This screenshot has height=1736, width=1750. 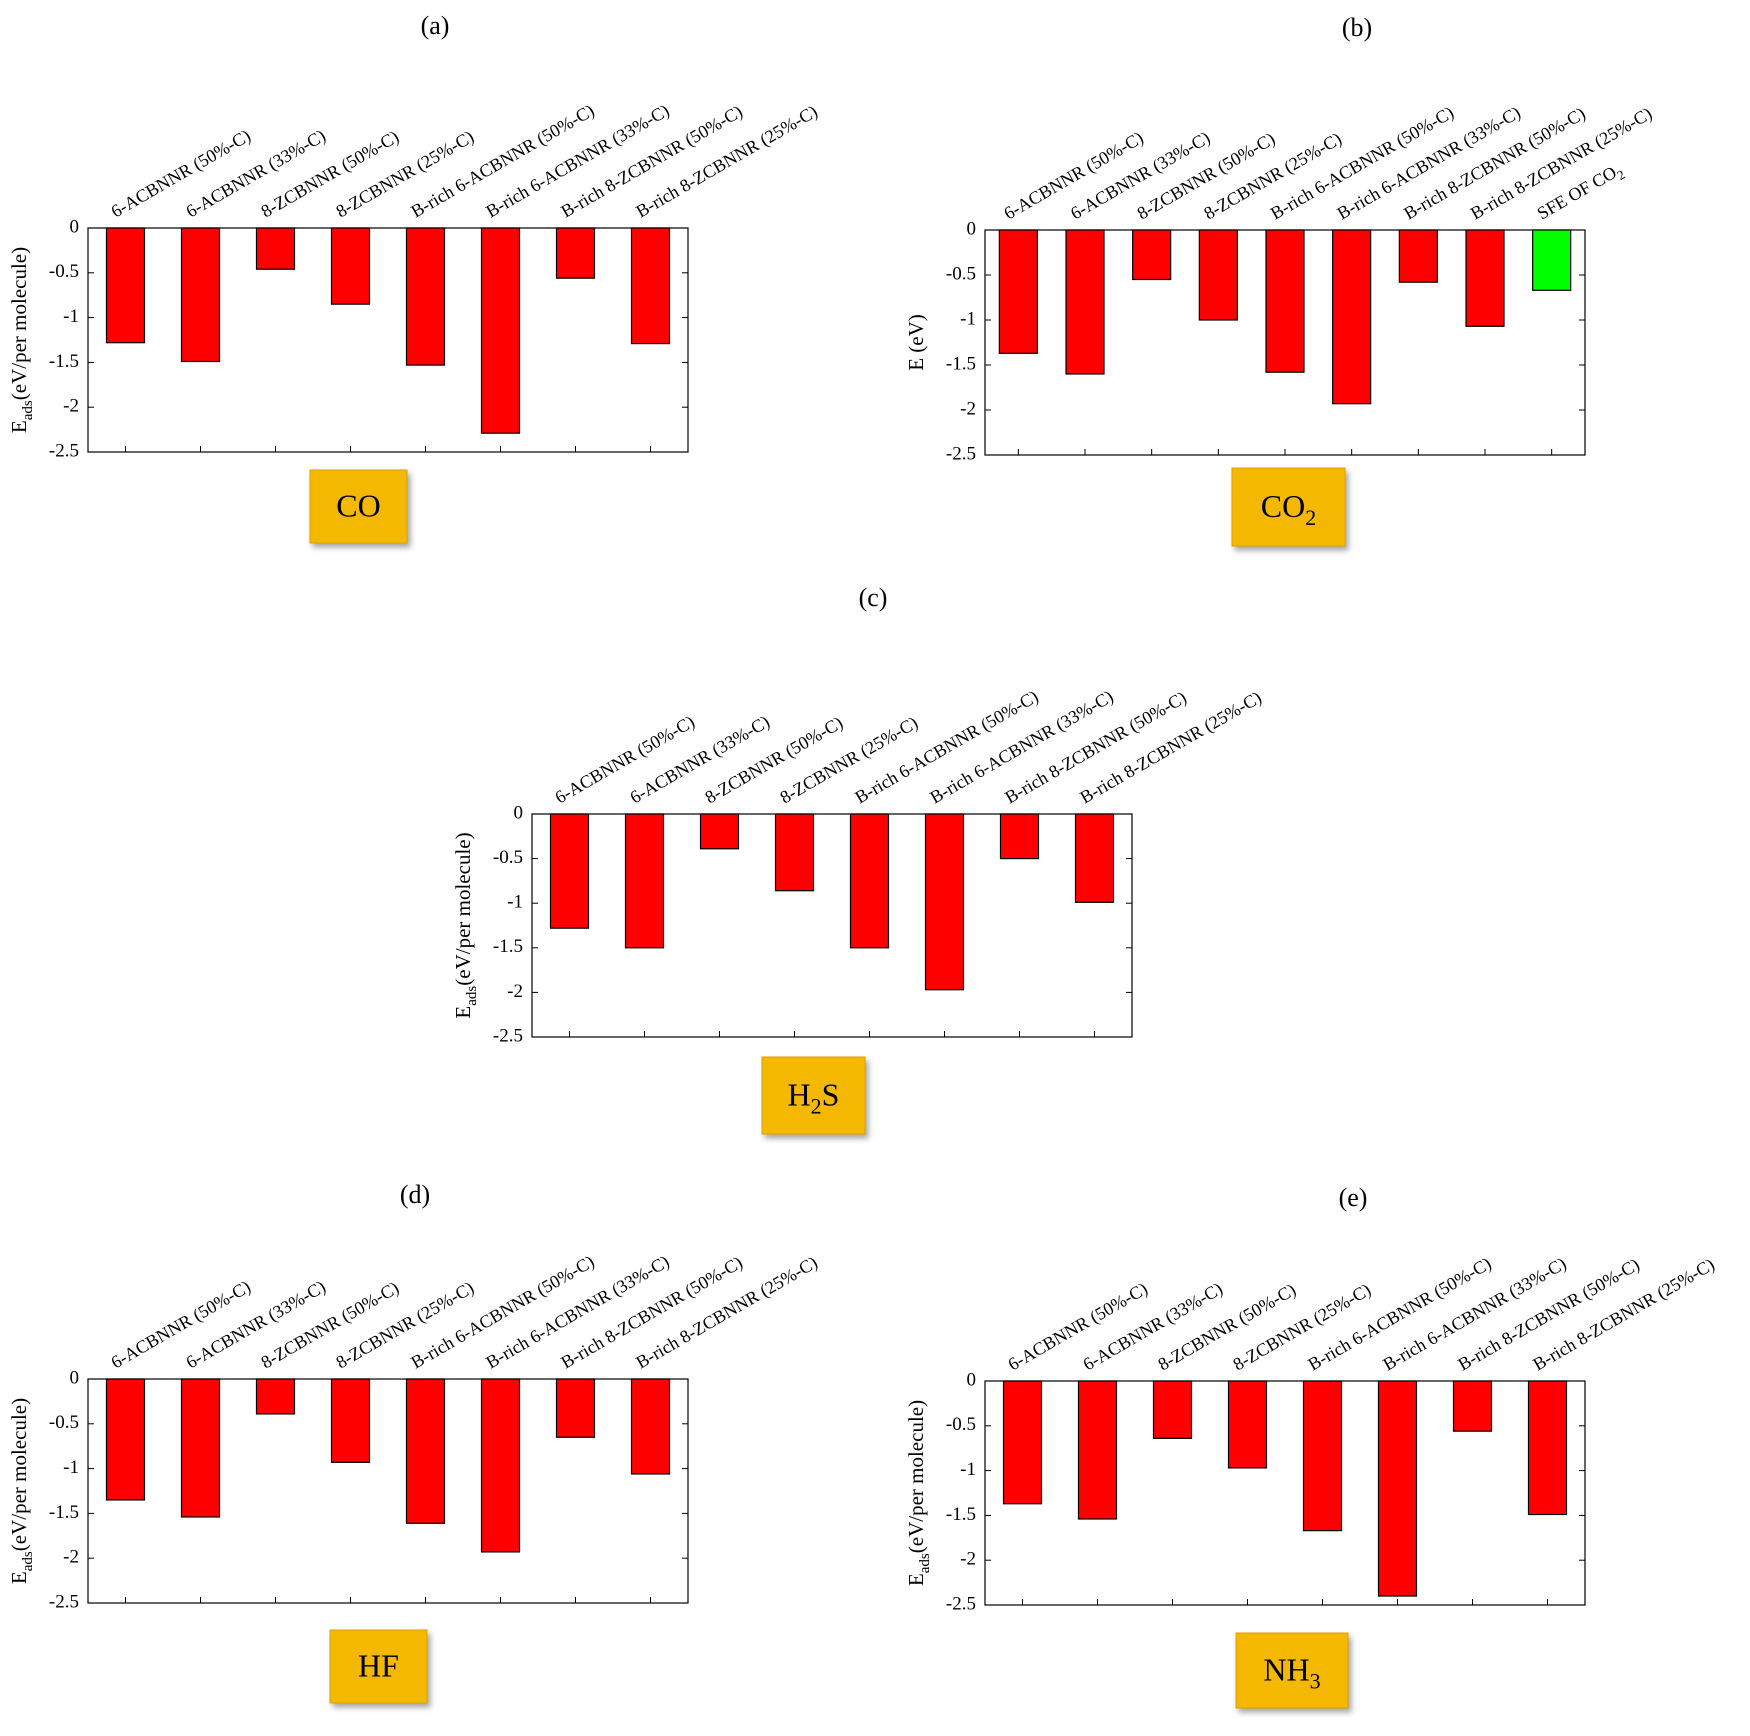 What do you see at coordinates (873, 597) in the screenshot?
I see `panel-label: (c)` at bounding box center [873, 597].